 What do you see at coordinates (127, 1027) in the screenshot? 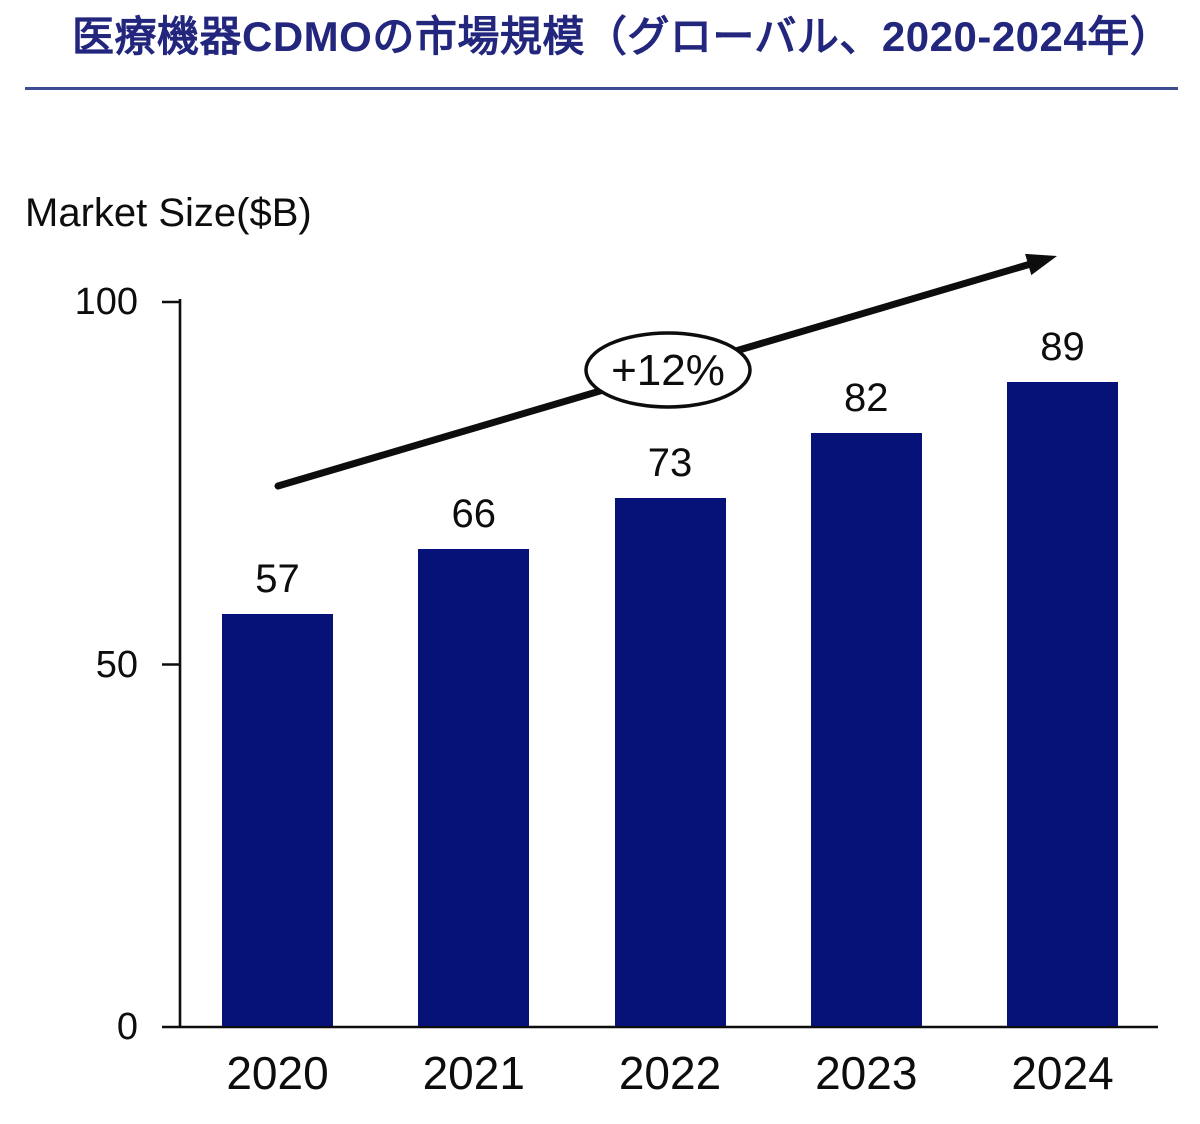
I see `y-tick-label: 0` at bounding box center [127, 1027].